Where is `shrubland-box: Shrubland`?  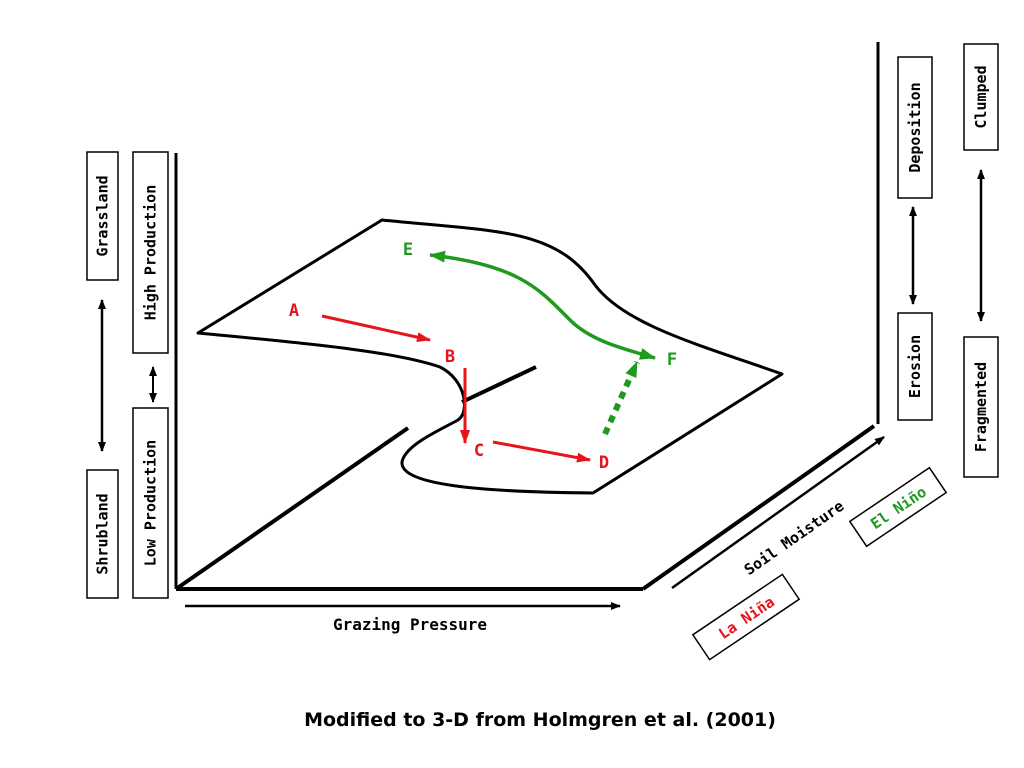
shrubland-box: Shrubland is located at coordinates (102, 534).